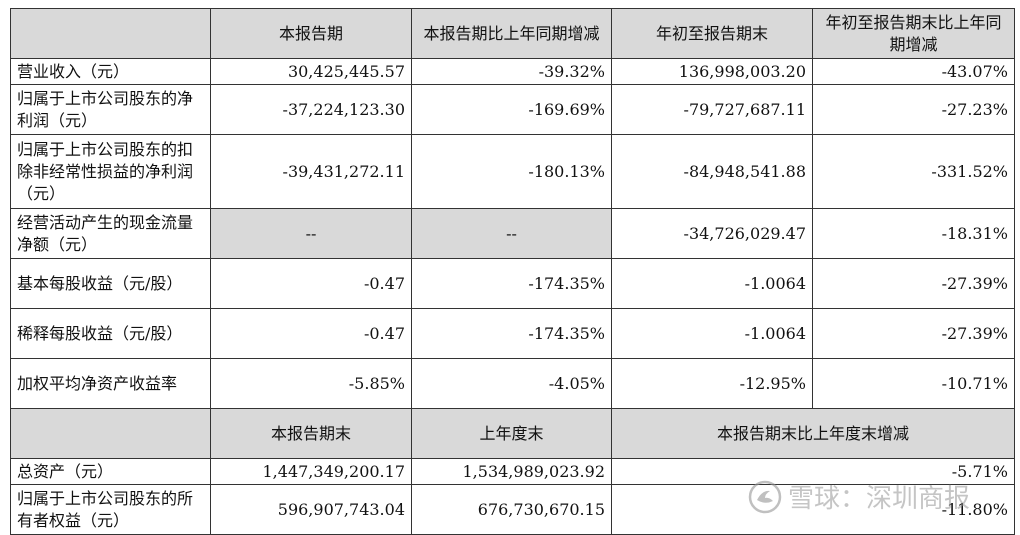  What do you see at coordinates (712, 383) in the screenshot?
I see `cell-ytd: -12.95%` at bounding box center [712, 383].